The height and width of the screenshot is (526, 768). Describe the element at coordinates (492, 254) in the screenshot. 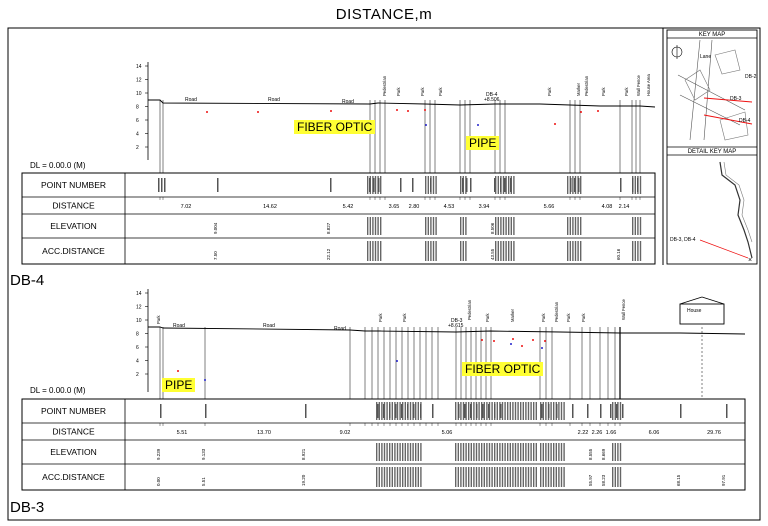

I see `db4-acc-distance-value: 43.55` at that location.